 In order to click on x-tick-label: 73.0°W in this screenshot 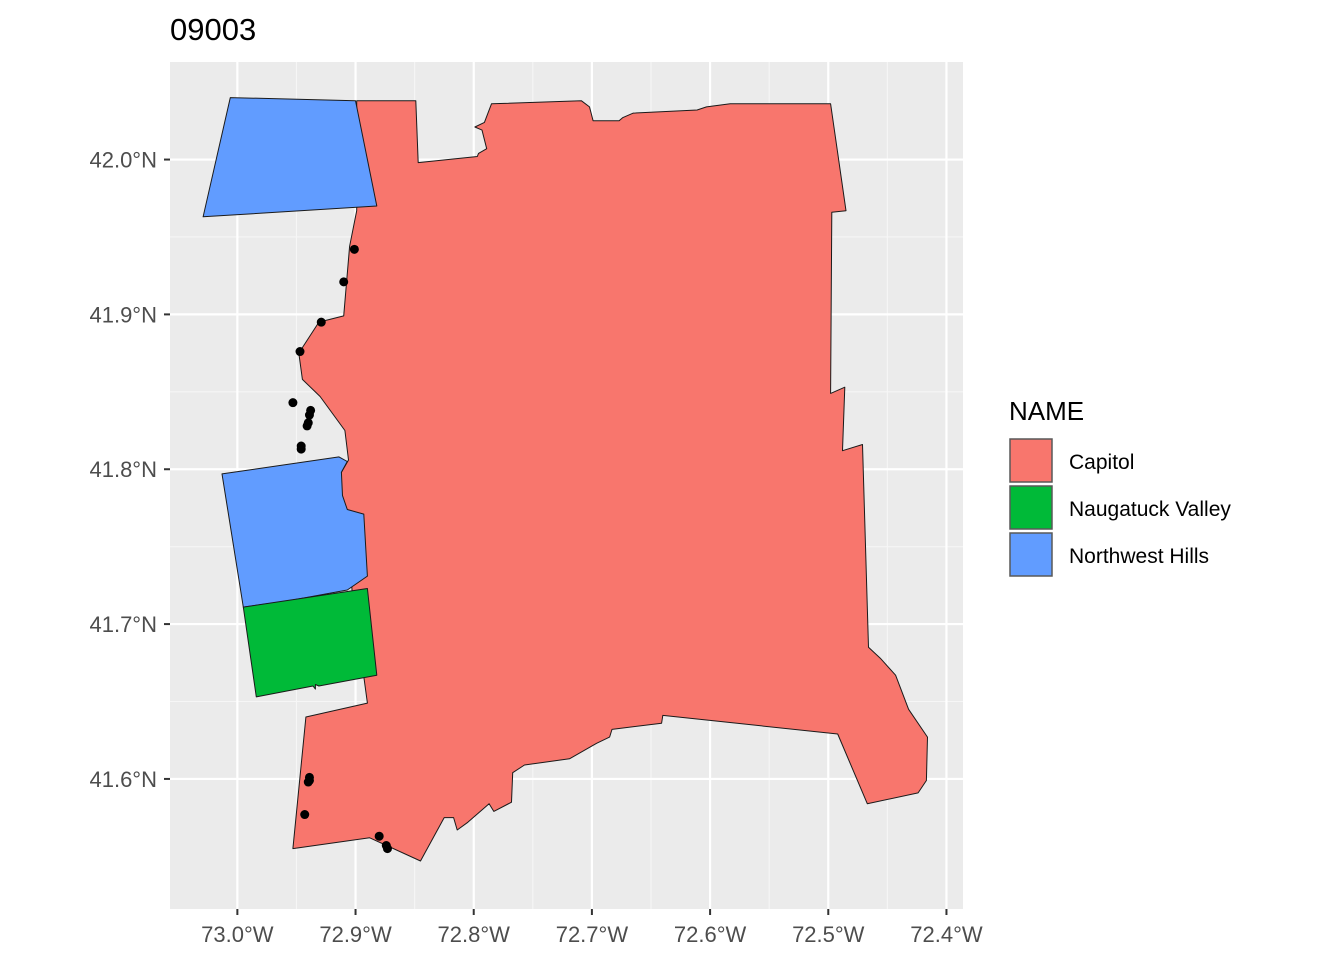, I will do `click(237, 934)`.